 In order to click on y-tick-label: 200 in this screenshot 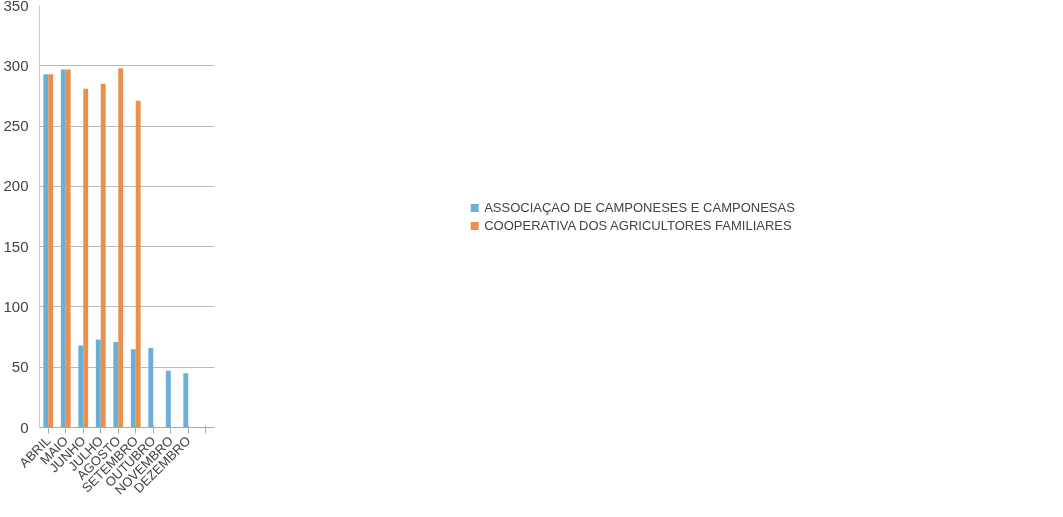, I will do `click(16, 186)`.